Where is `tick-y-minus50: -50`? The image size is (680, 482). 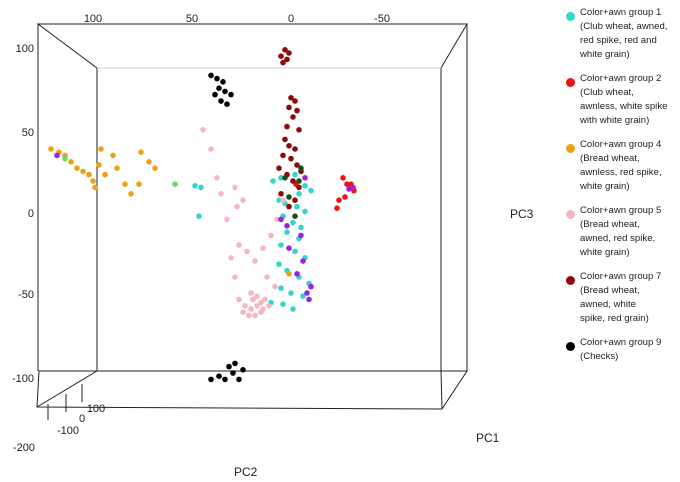 tick-y-minus50: -50 is located at coordinates (382, 19).